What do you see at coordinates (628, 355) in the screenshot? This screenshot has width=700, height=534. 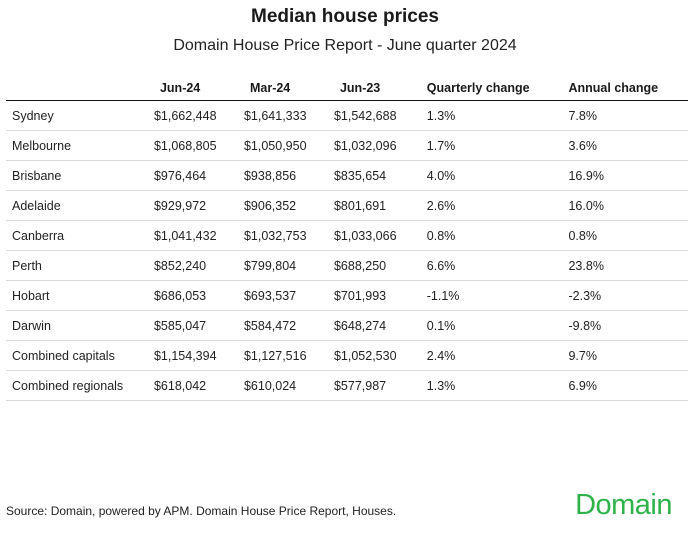 I see `cell-annual-change: 9.7%` at bounding box center [628, 355].